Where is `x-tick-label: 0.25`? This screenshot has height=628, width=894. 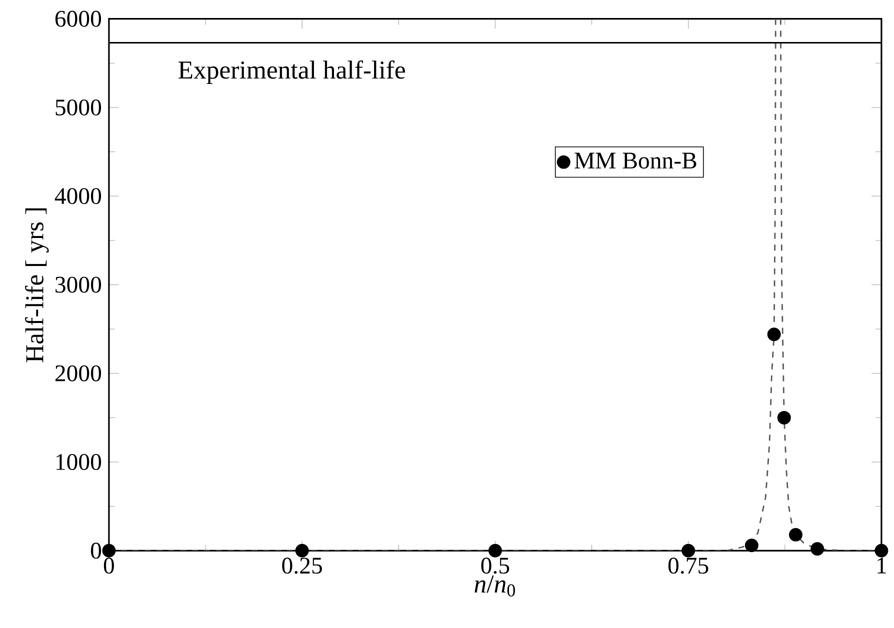 x-tick-label: 0.25 is located at coordinates (302, 566).